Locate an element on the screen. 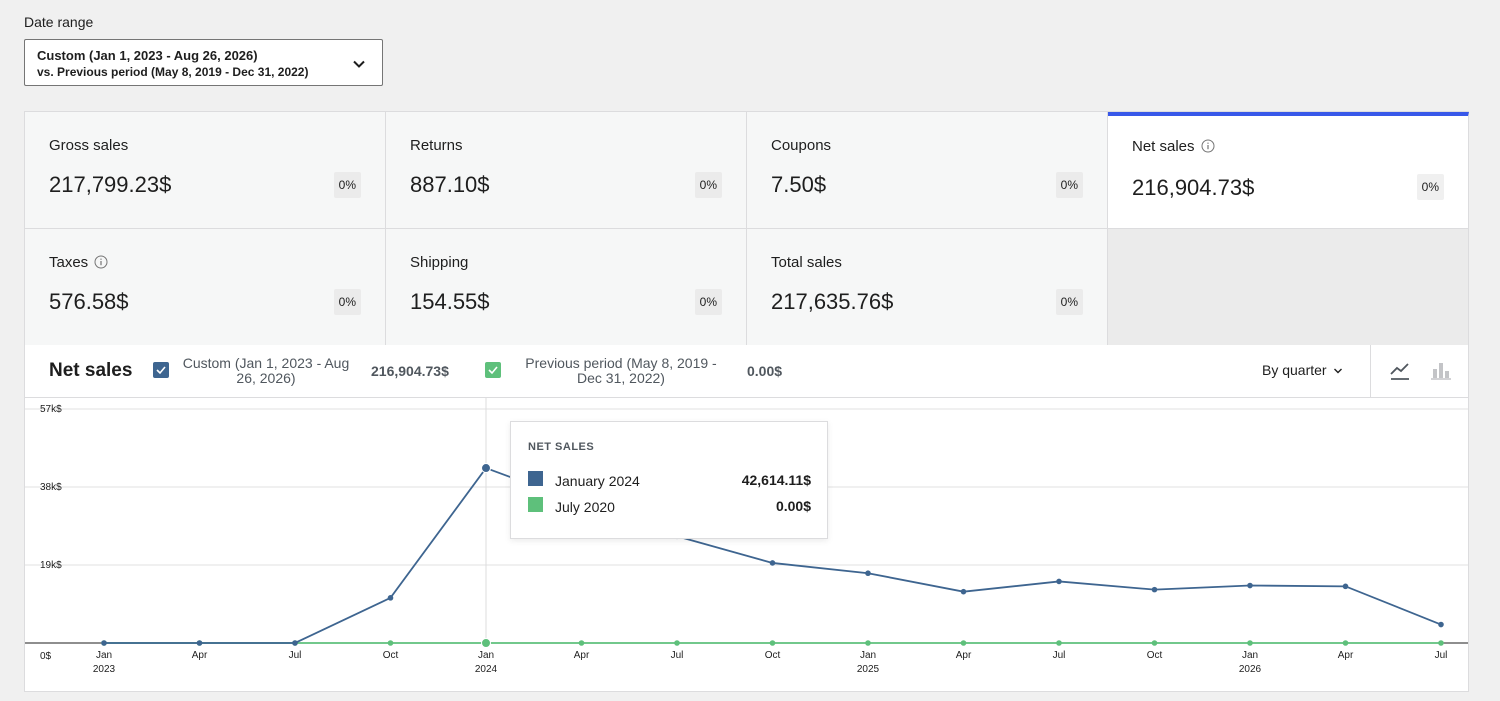  stat-label-text: Taxes is located at coordinates (69, 262).